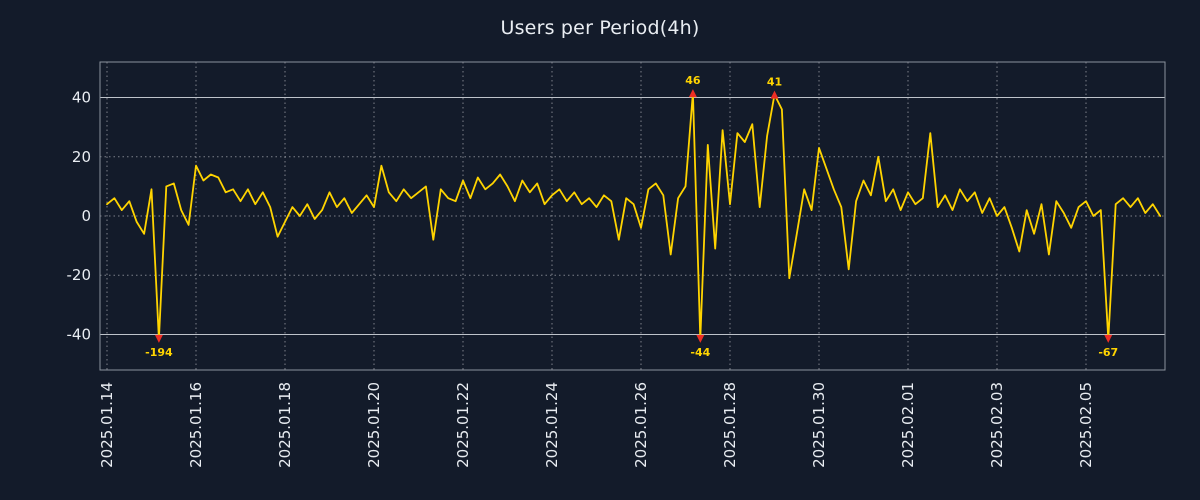  What do you see at coordinates (819, 425) in the screenshot?
I see `x-tick-label: 2025.01.30` at bounding box center [819, 425].